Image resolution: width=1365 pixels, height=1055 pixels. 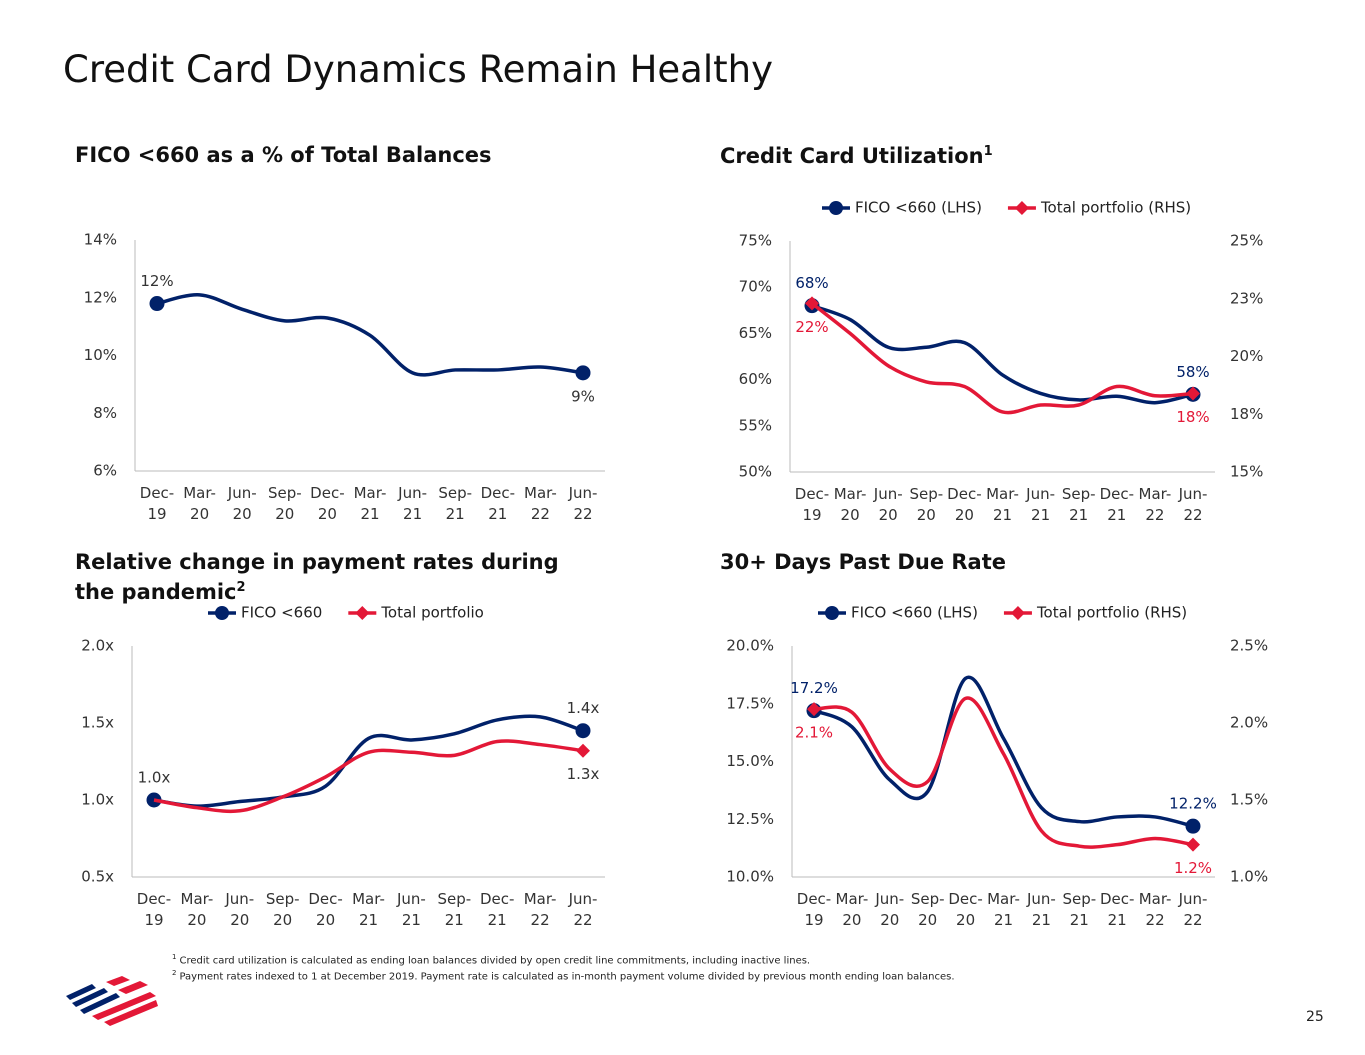 What do you see at coordinates (750, 646) in the screenshot?
I see `y-tick-label: 20.0%` at bounding box center [750, 646].